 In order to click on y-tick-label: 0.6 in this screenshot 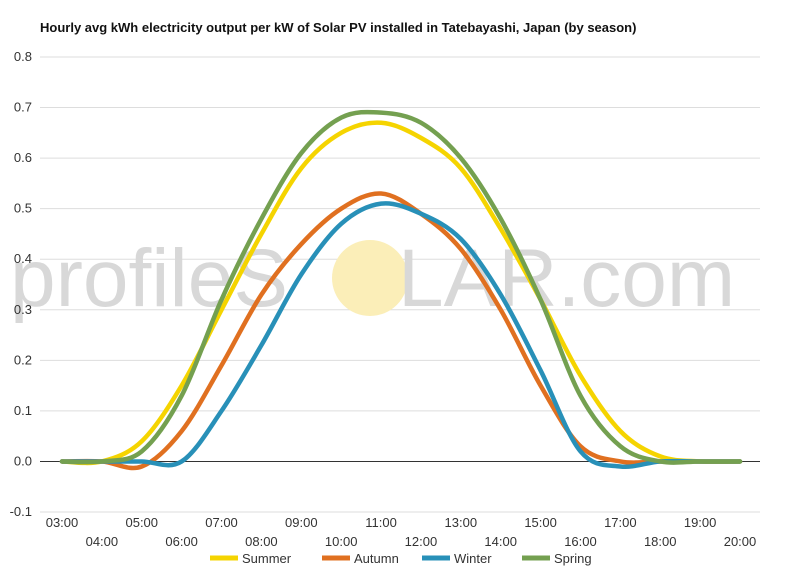, I will do `click(23, 157)`.